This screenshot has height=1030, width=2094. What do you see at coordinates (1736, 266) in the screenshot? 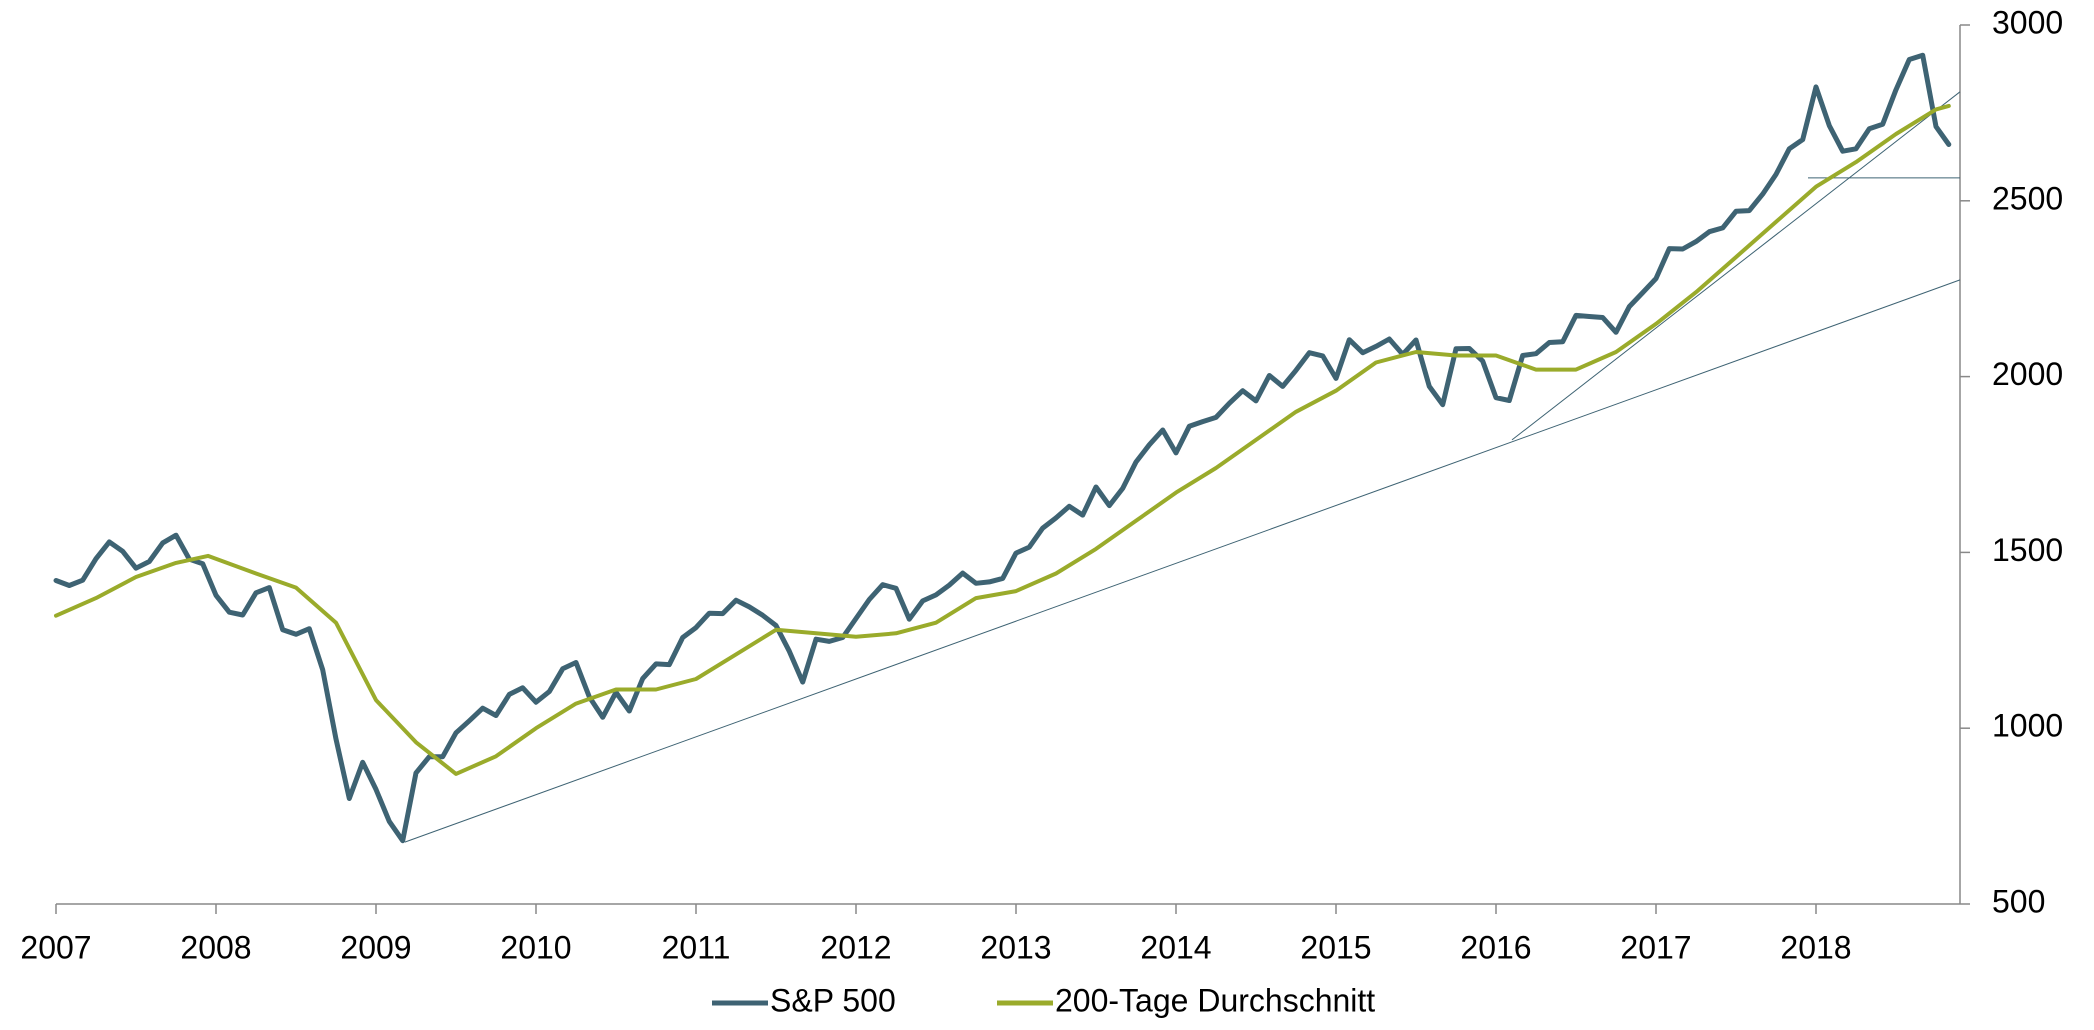
I see `trend-line` at bounding box center [1736, 266].